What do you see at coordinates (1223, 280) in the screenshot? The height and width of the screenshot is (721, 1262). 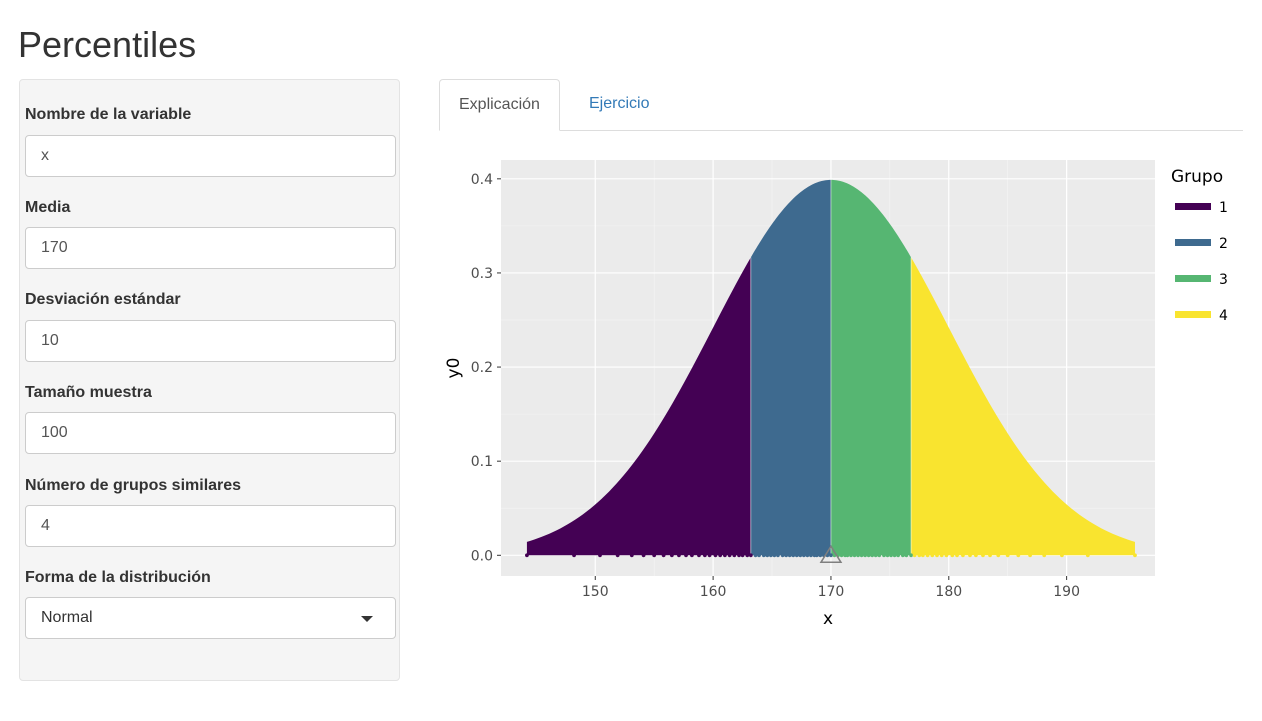 I see `legend-label-3: 3` at bounding box center [1223, 280].